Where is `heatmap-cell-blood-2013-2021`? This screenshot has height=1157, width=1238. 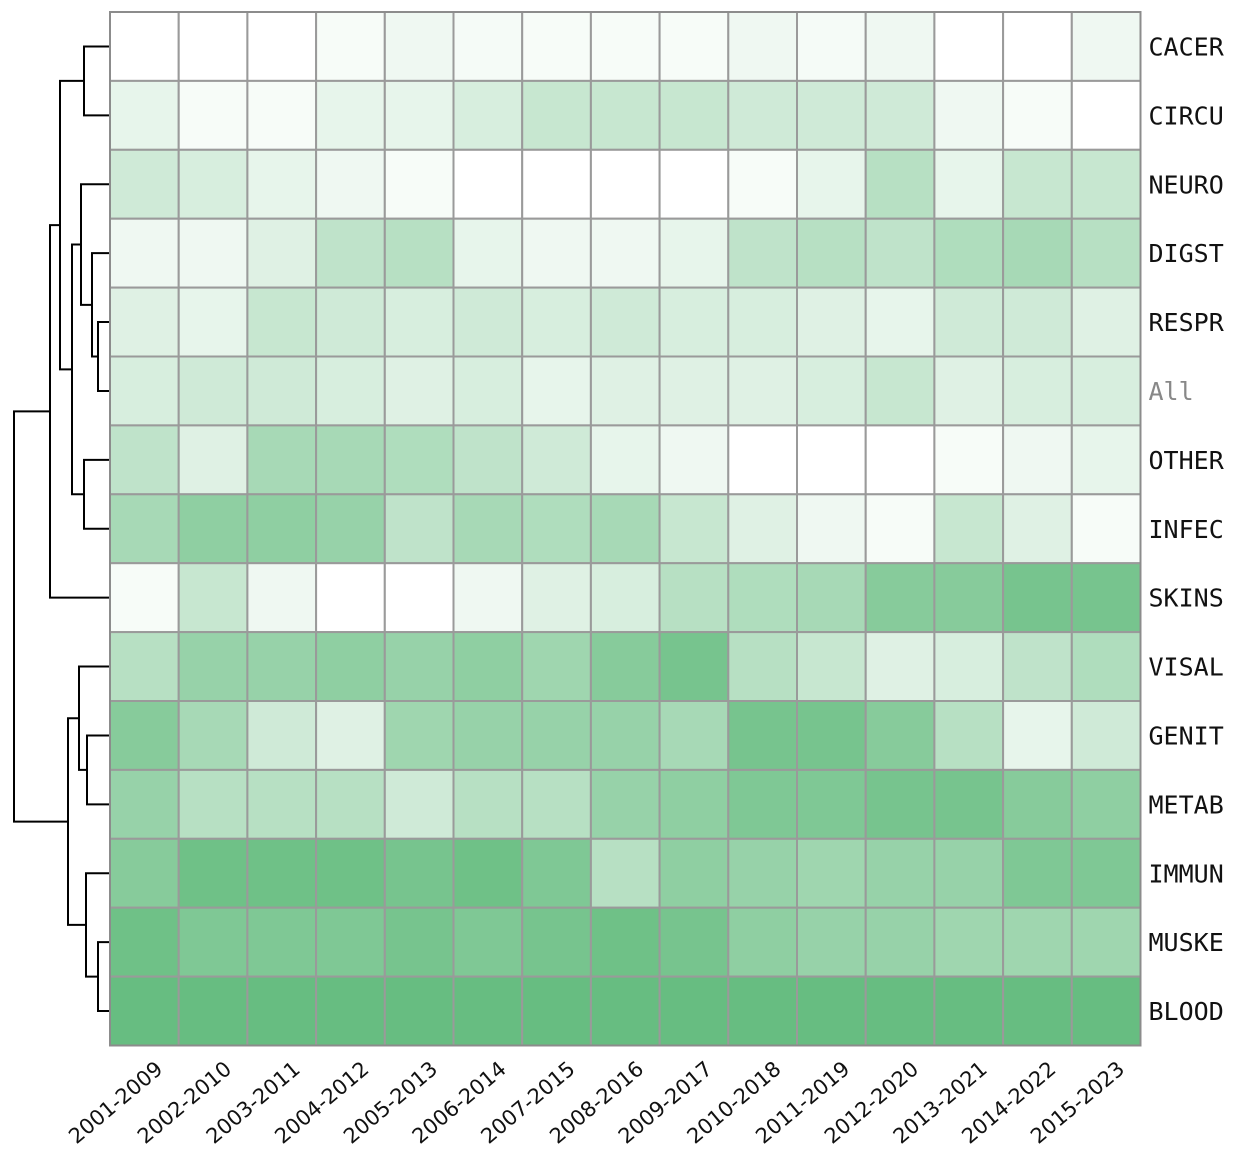 heatmap-cell-blood-2013-2021 is located at coordinates (969, 1011).